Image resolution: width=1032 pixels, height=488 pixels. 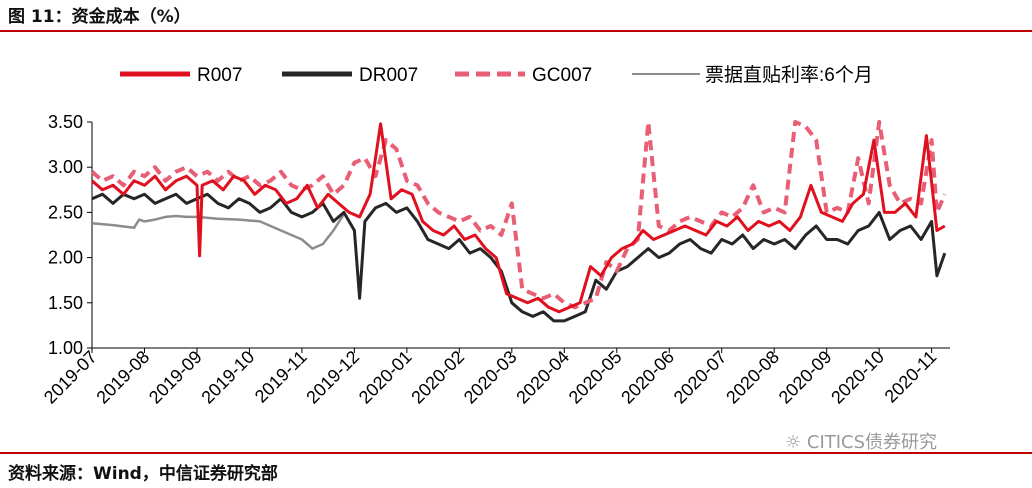 What do you see at coordinates (388, 75) in the screenshot?
I see `legend-label-dr007: DR007` at bounding box center [388, 75].